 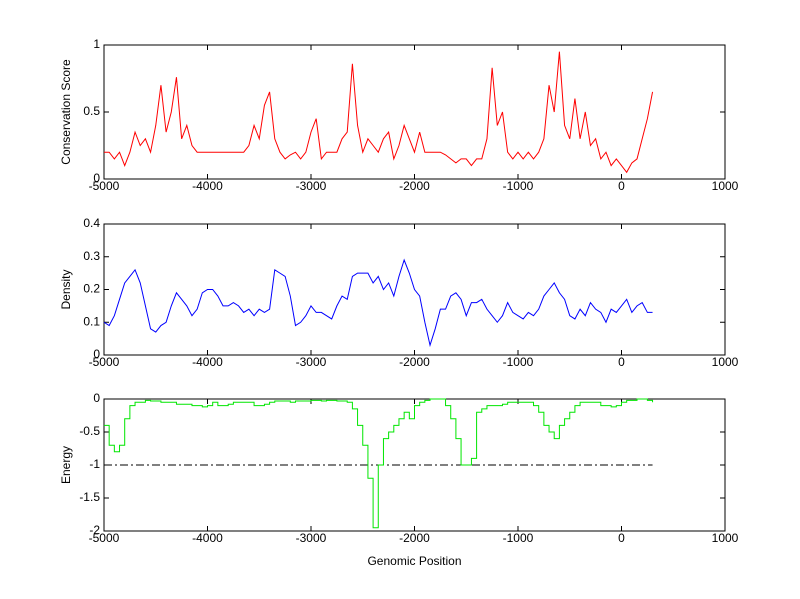 What do you see at coordinates (94, 464) in the screenshot?
I see `y-tick-label: -1` at bounding box center [94, 464].